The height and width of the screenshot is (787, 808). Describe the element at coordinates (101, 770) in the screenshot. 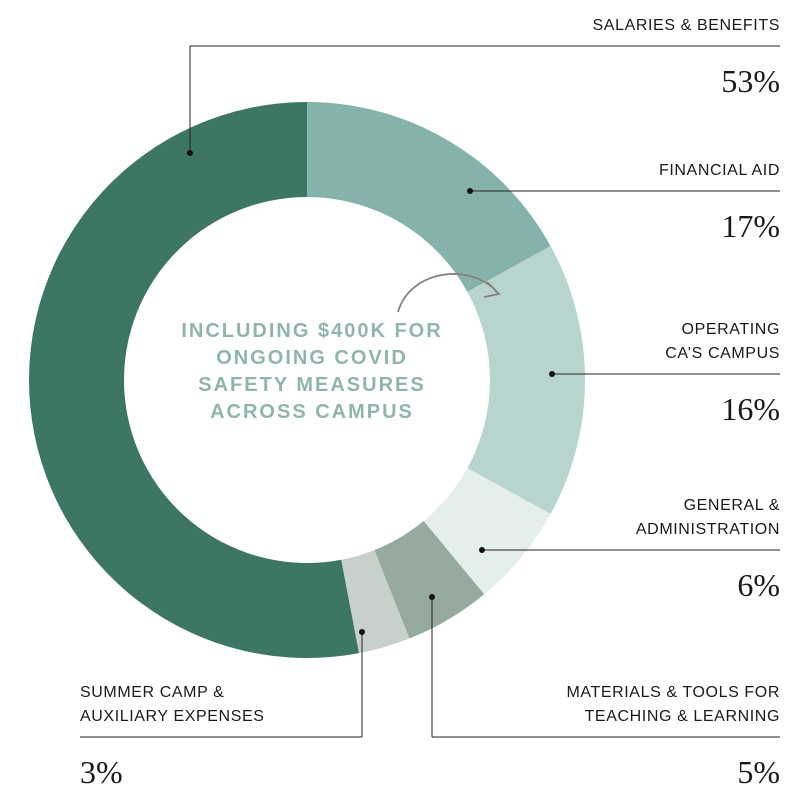

I see `value-label: 3%` at that location.